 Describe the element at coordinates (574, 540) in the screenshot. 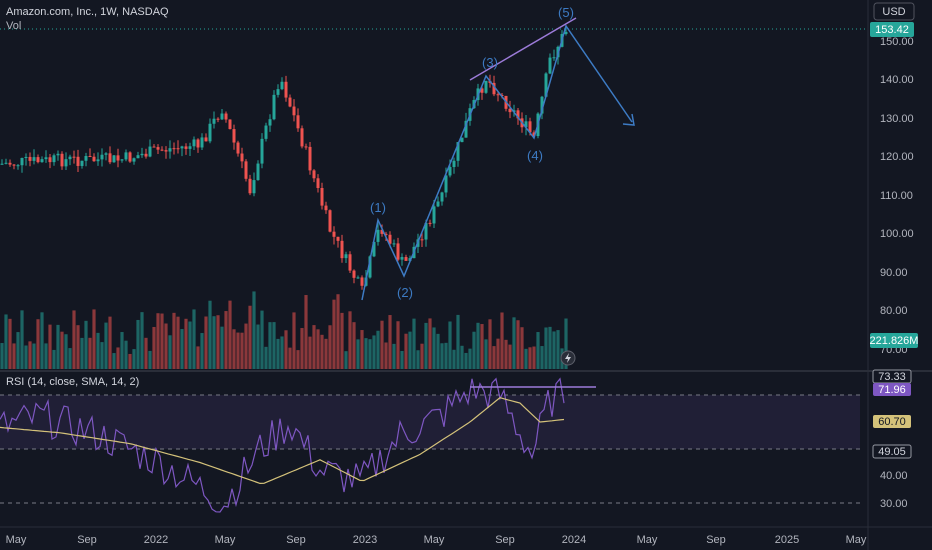

I see `time-tick: 2024` at that location.